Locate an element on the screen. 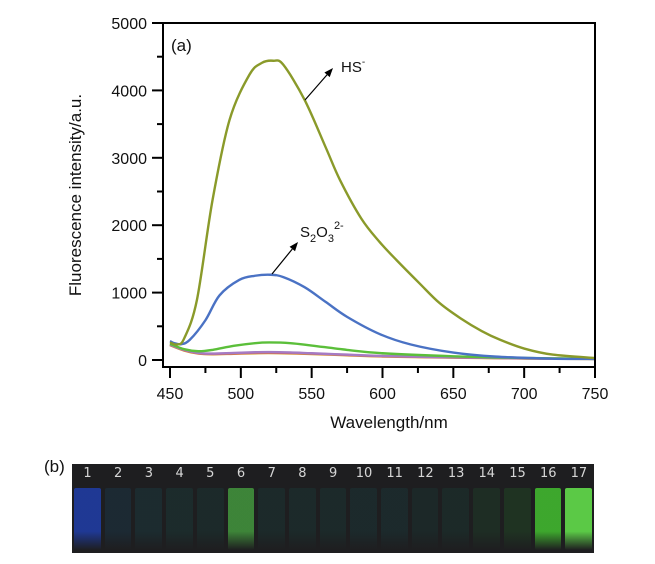 The image size is (655, 564). vial-number: 10 is located at coordinates (364, 473).